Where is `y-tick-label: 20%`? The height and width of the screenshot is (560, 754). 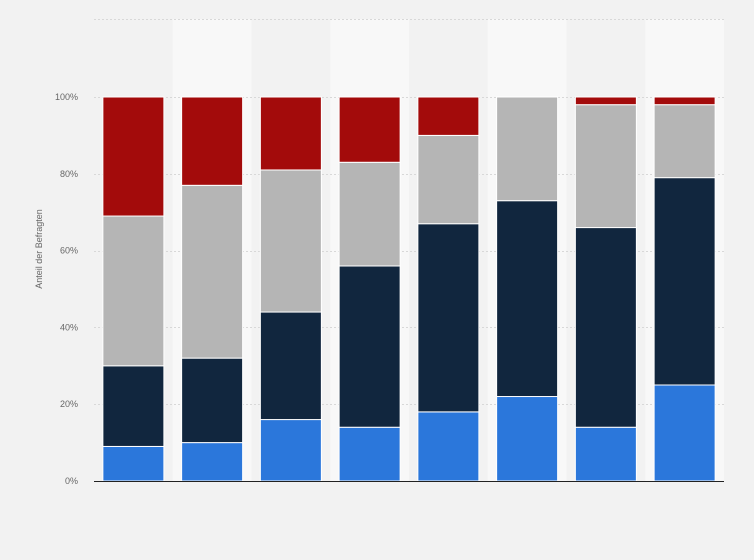 y-tick-label: 20% is located at coordinates (69, 404).